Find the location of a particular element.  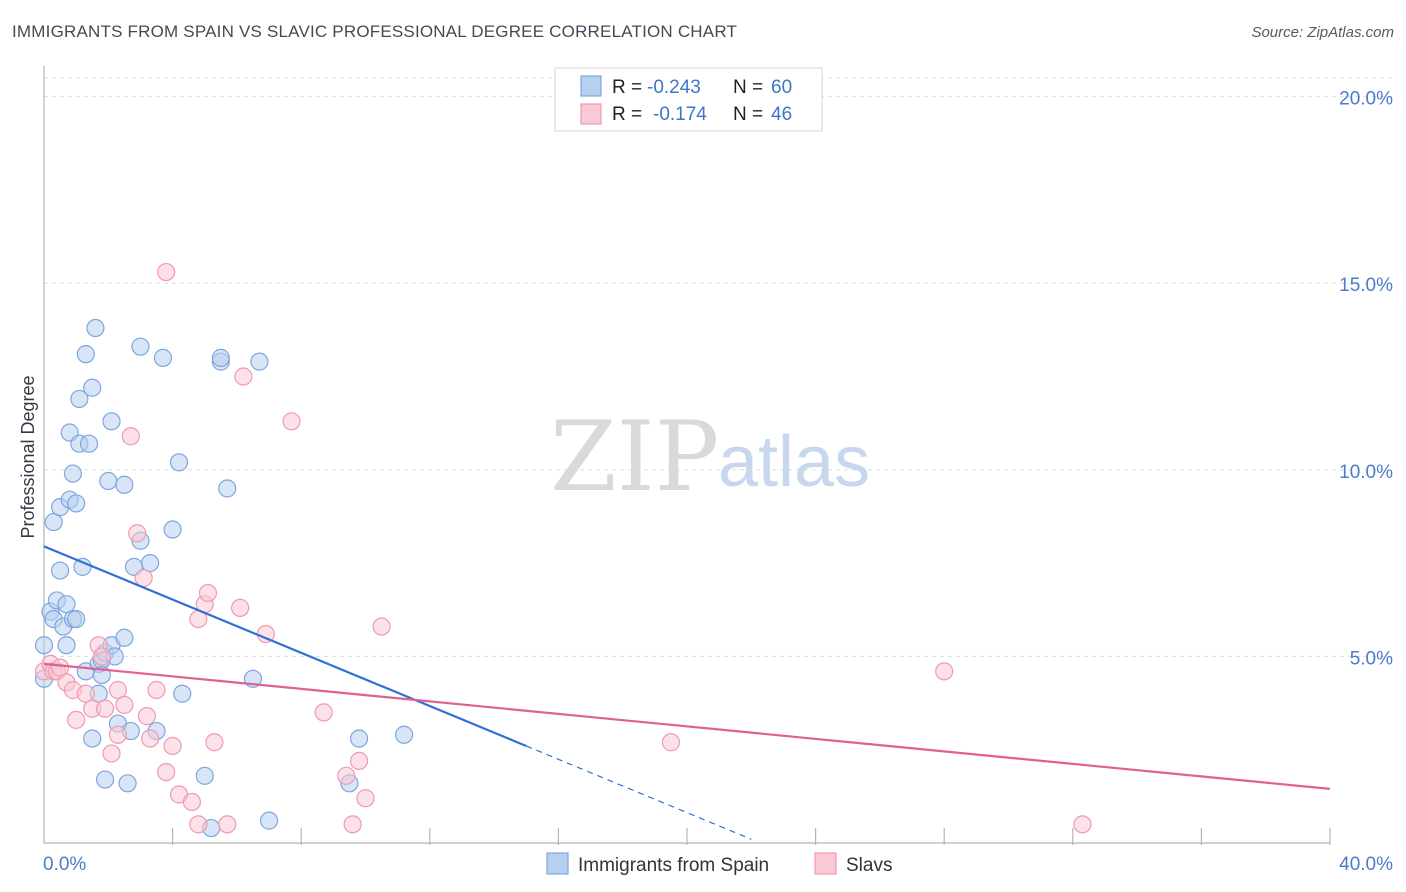

legend-r-label-slavs: R = is located at coordinates (627, 114).